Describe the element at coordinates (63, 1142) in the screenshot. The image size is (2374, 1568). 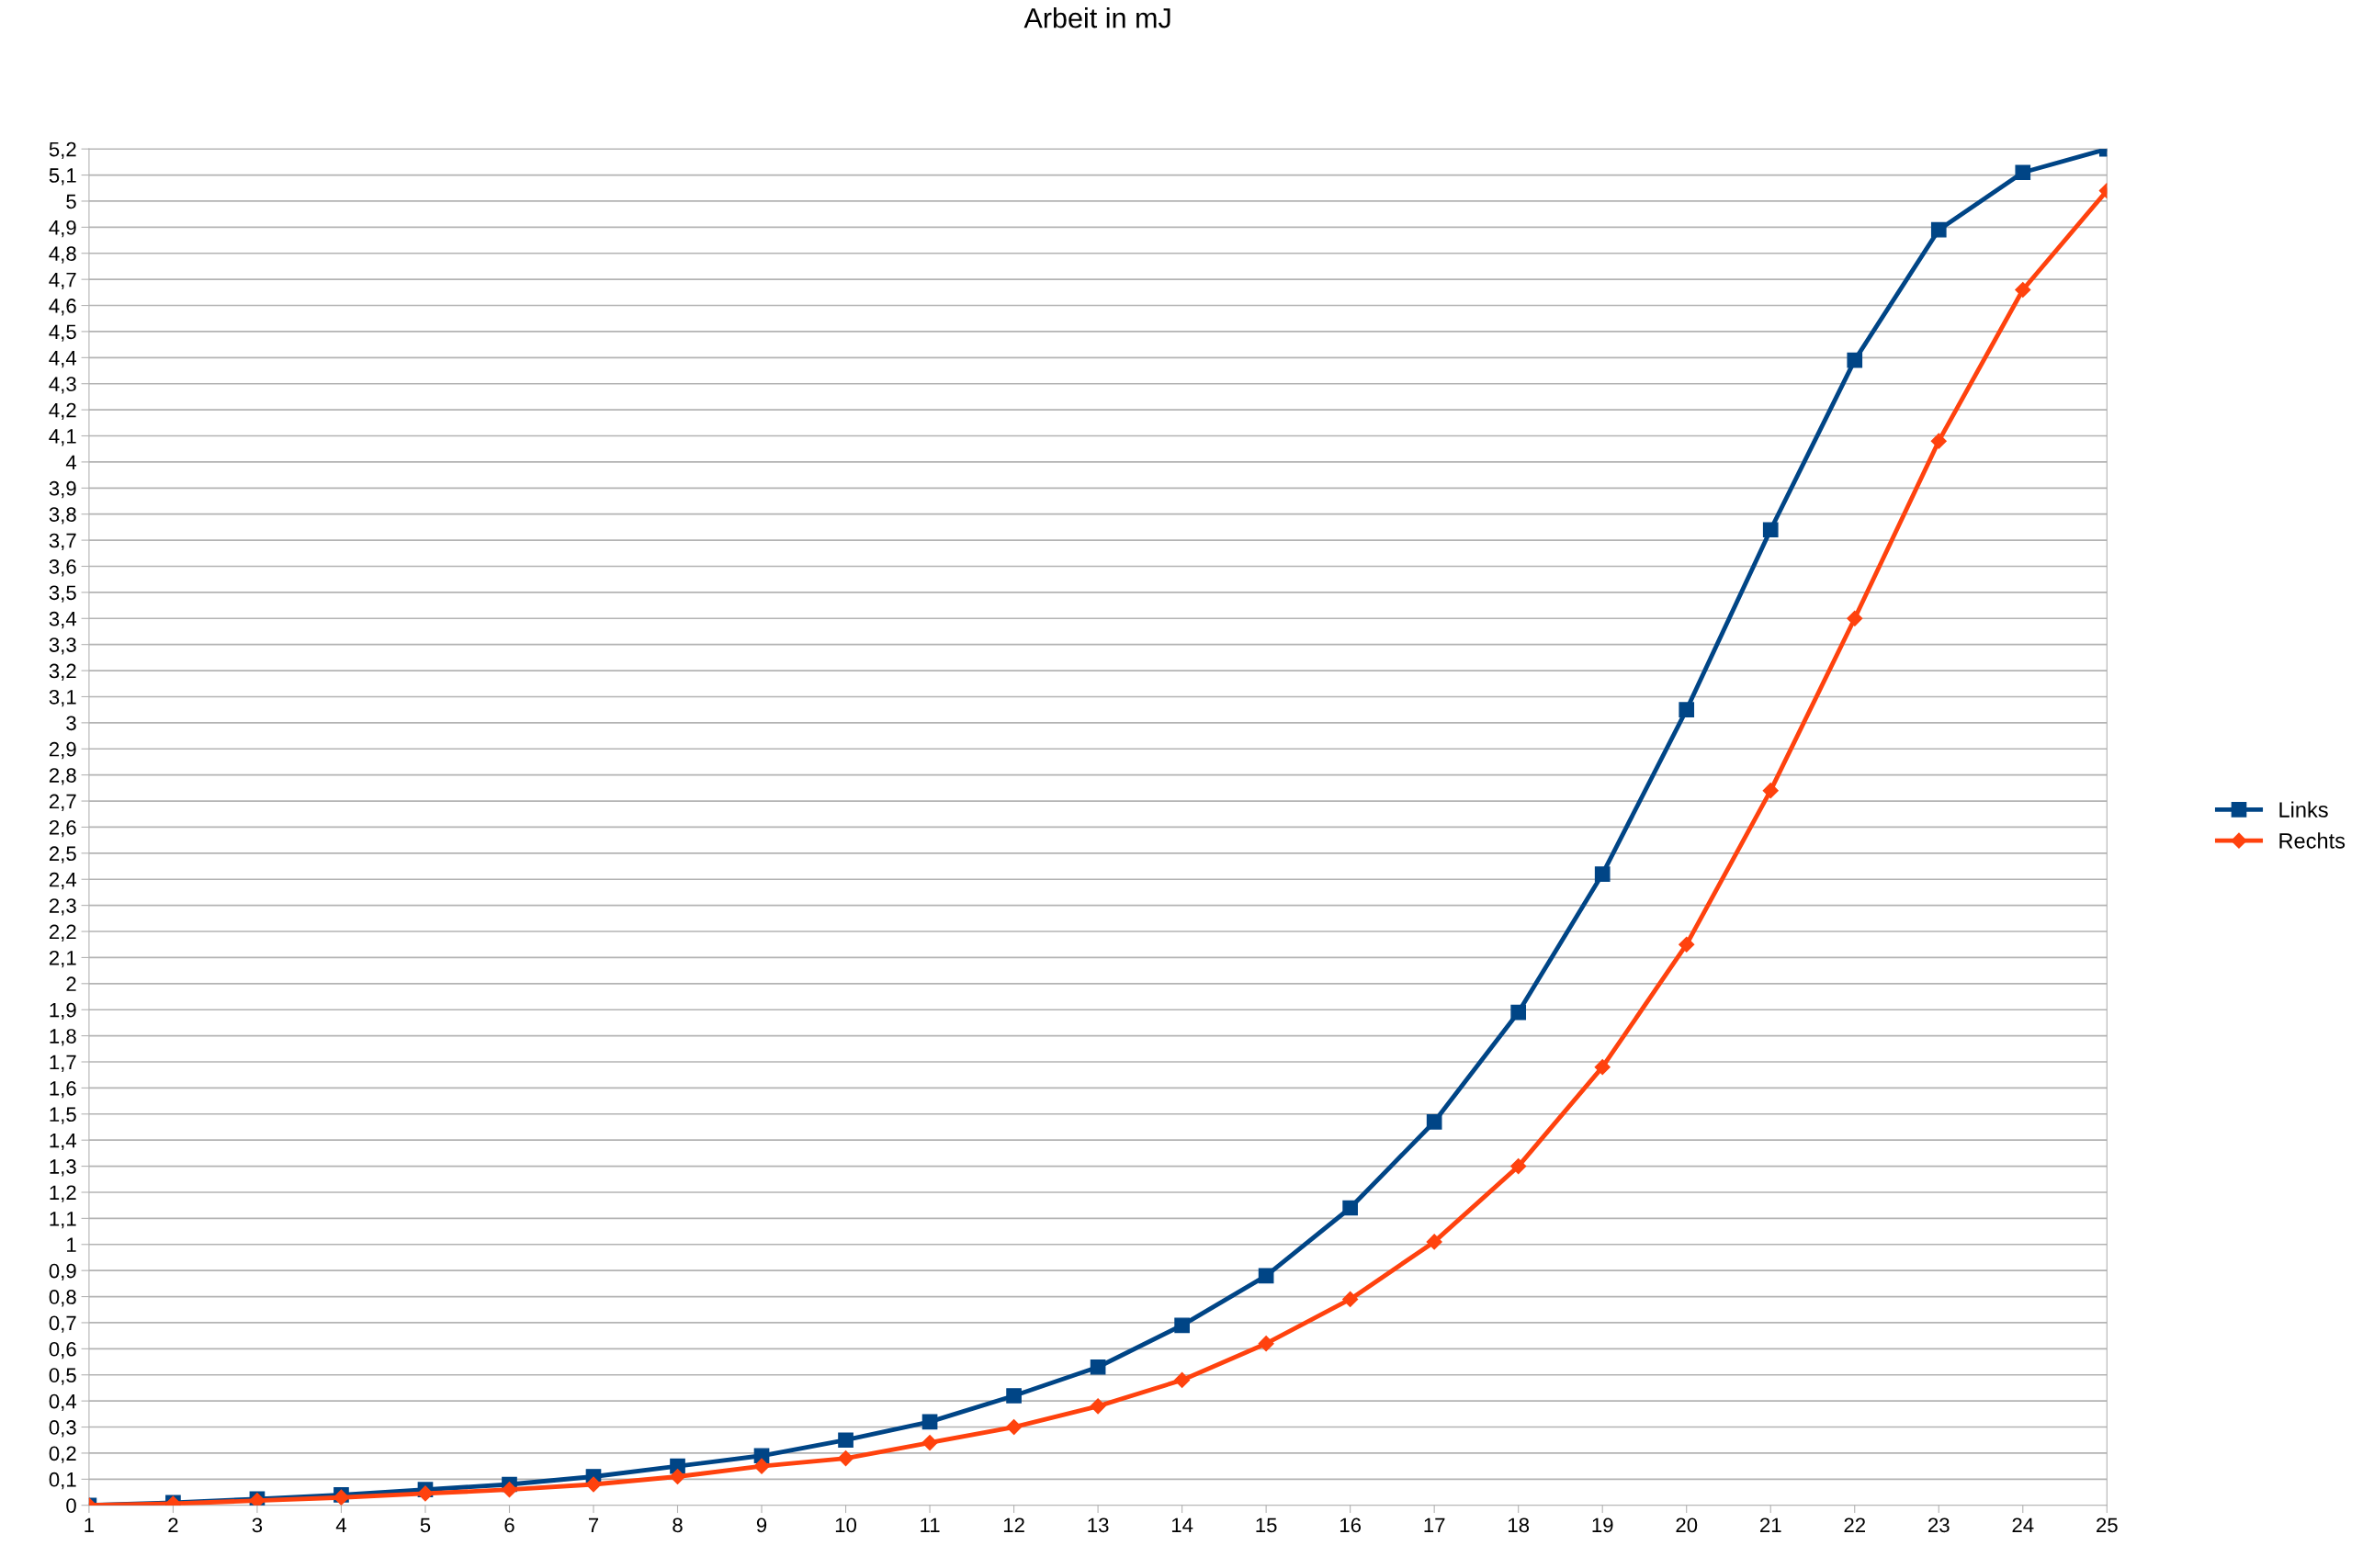
I see `y-tick-label: 1,4` at that location.